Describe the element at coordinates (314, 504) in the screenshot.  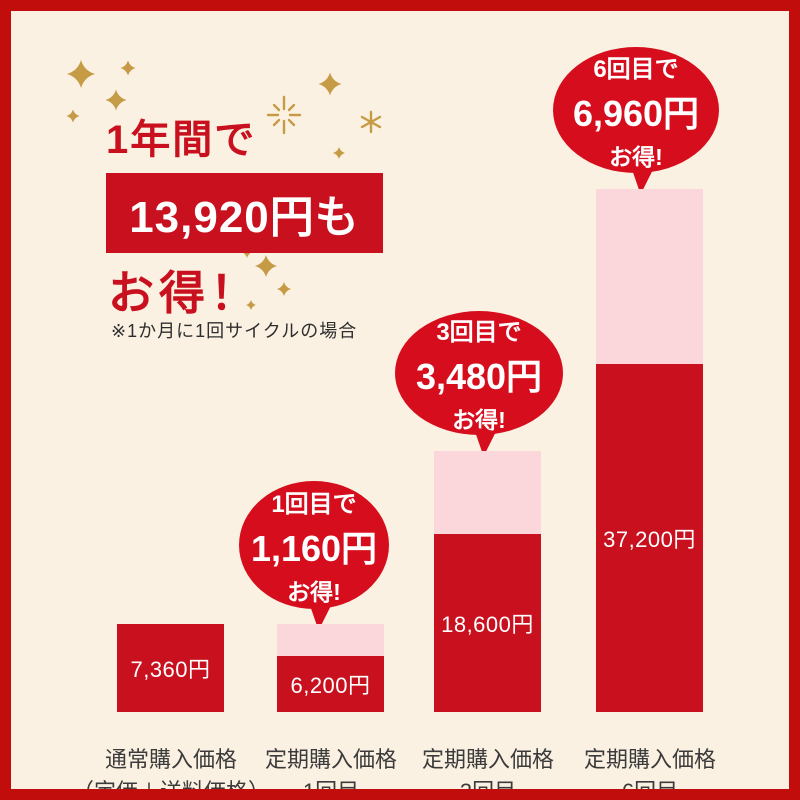
I see `bubble-line1: 1回目で` at that location.